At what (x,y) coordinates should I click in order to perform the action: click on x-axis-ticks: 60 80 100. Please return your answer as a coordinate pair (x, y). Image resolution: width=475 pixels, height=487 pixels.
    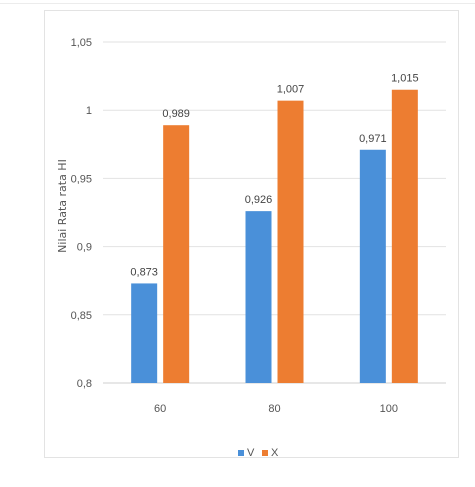
    Looking at the image, I should click on (276, 409).